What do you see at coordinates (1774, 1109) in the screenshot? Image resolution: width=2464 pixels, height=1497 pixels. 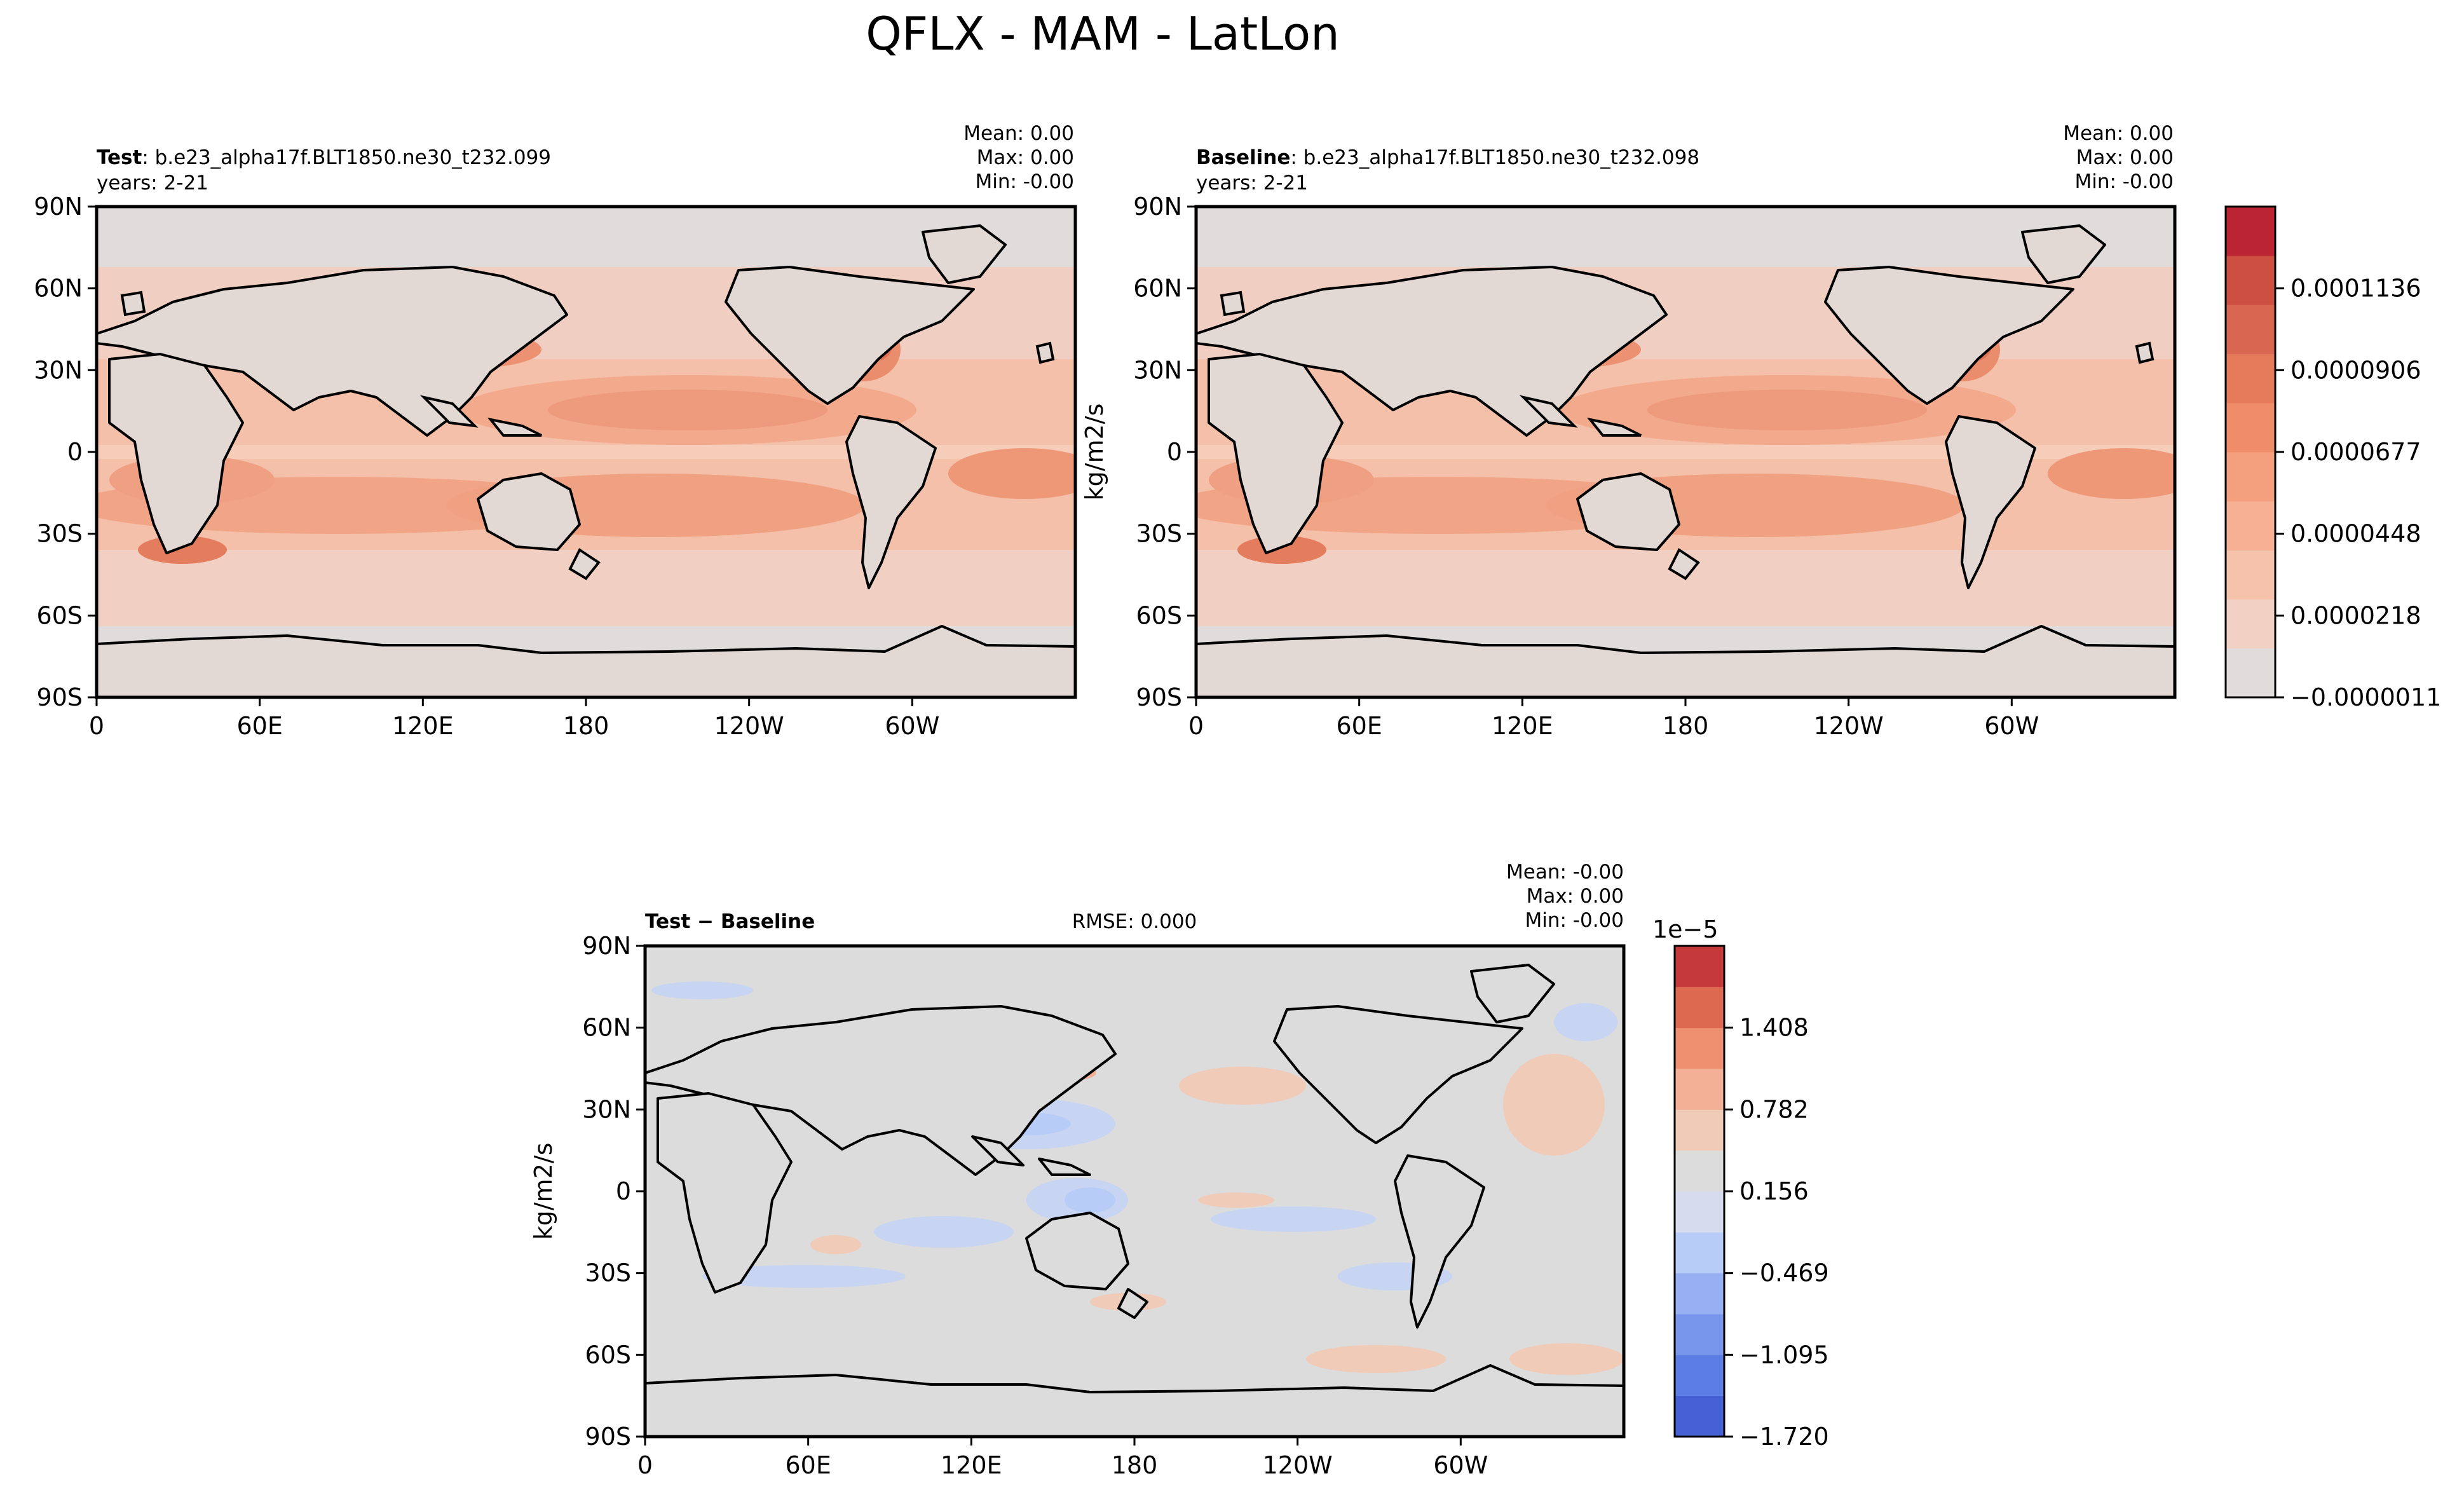 I see `colorbar-bottom-tick-label: 0.782` at bounding box center [1774, 1109].